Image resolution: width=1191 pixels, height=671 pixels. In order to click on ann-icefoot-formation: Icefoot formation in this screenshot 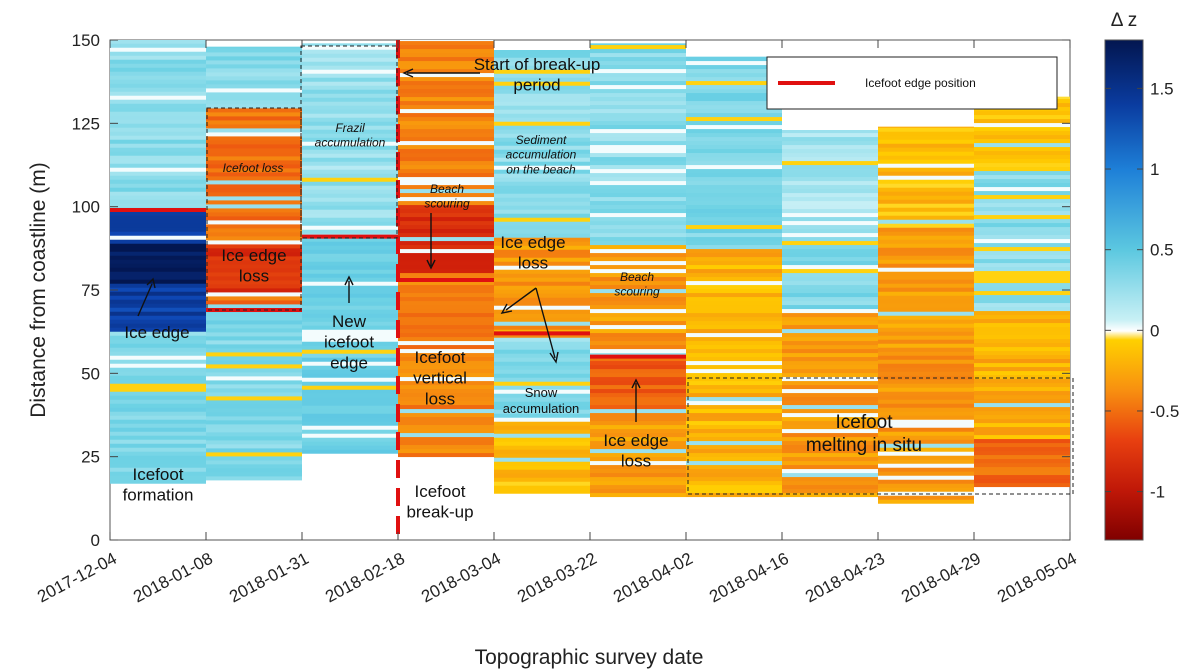, I will do `click(158, 485)`.